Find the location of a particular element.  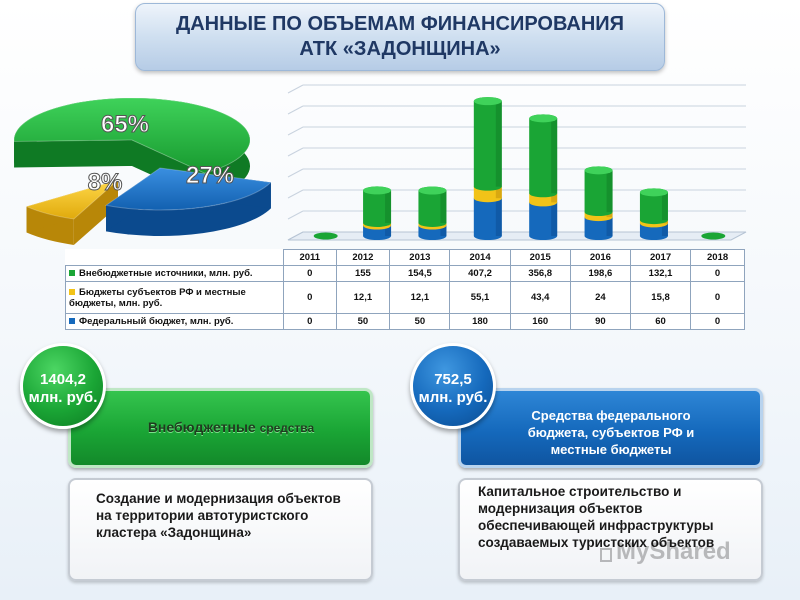

pie-slice-side is located at coordinates (188, 209).